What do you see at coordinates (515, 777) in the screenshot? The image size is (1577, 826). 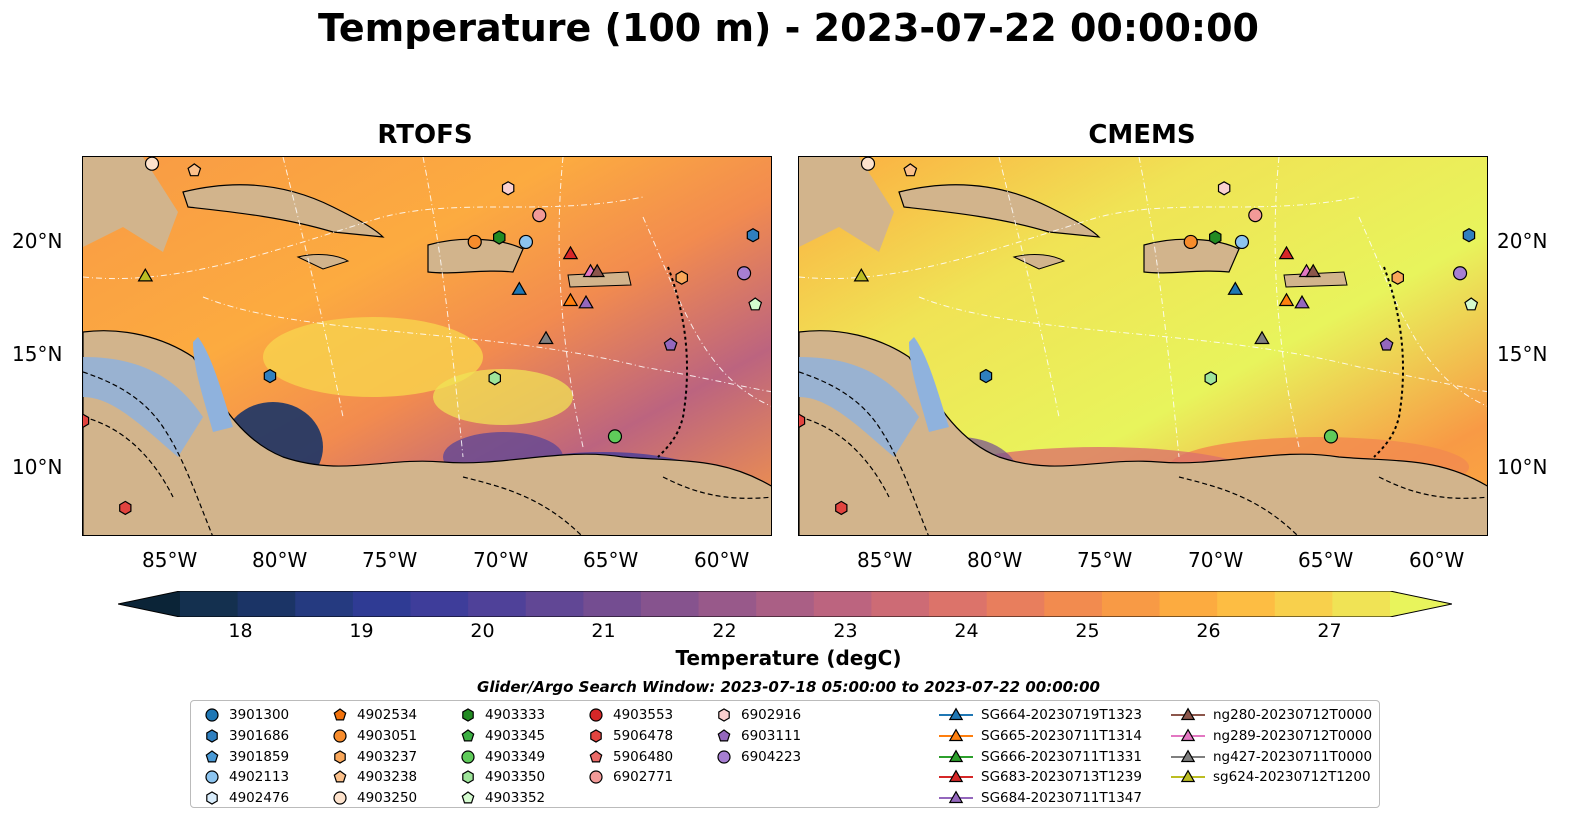 I see `legend-label: 4903350` at bounding box center [515, 777].